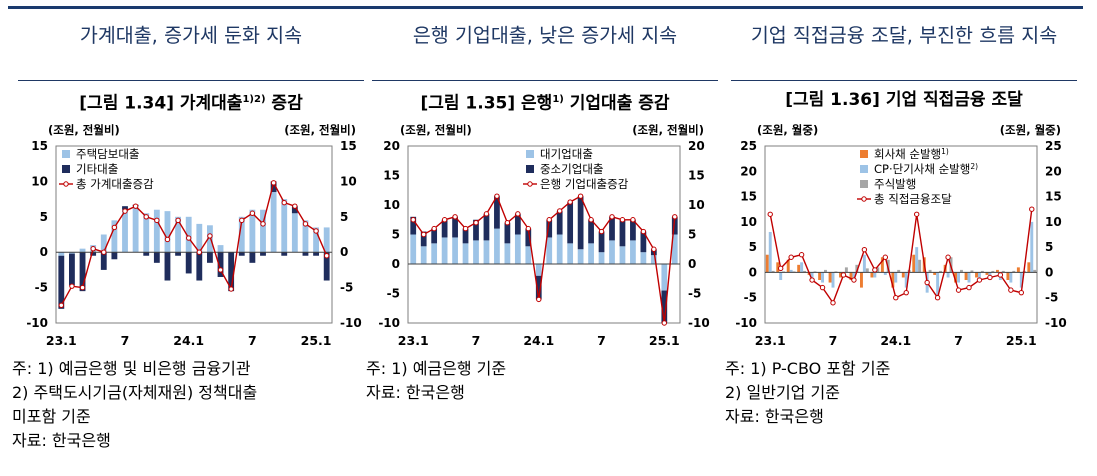 The width and height of the screenshot is (1097, 476). I want to click on y-tick-label-left: -5, so click(41, 288).